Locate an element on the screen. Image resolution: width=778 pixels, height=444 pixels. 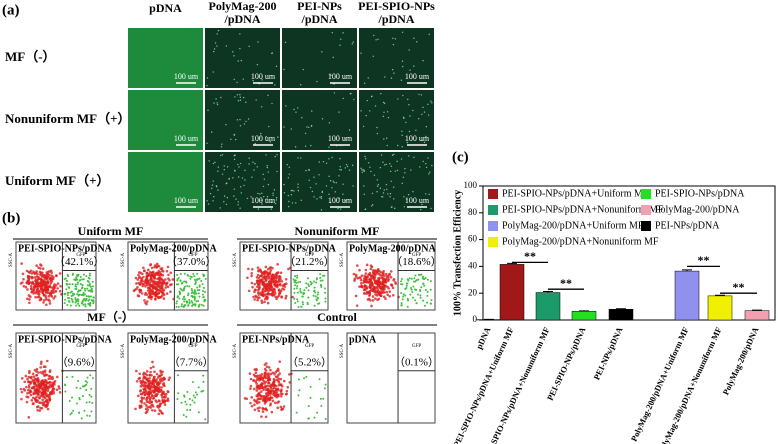
gate-label: GFP is located at coordinates (416, 255).